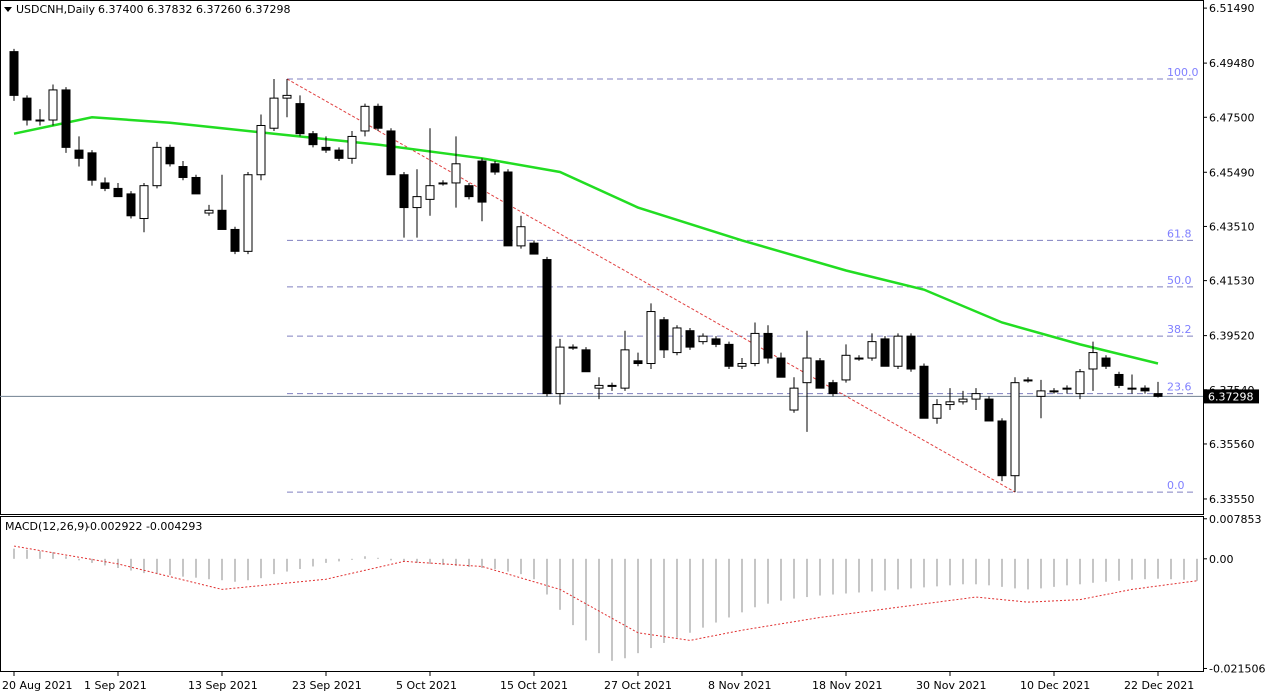 Image resolution: width=1266 pixels, height=696 pixels. I want to click on fib-level-label: 61.8, so click(1179, 233).